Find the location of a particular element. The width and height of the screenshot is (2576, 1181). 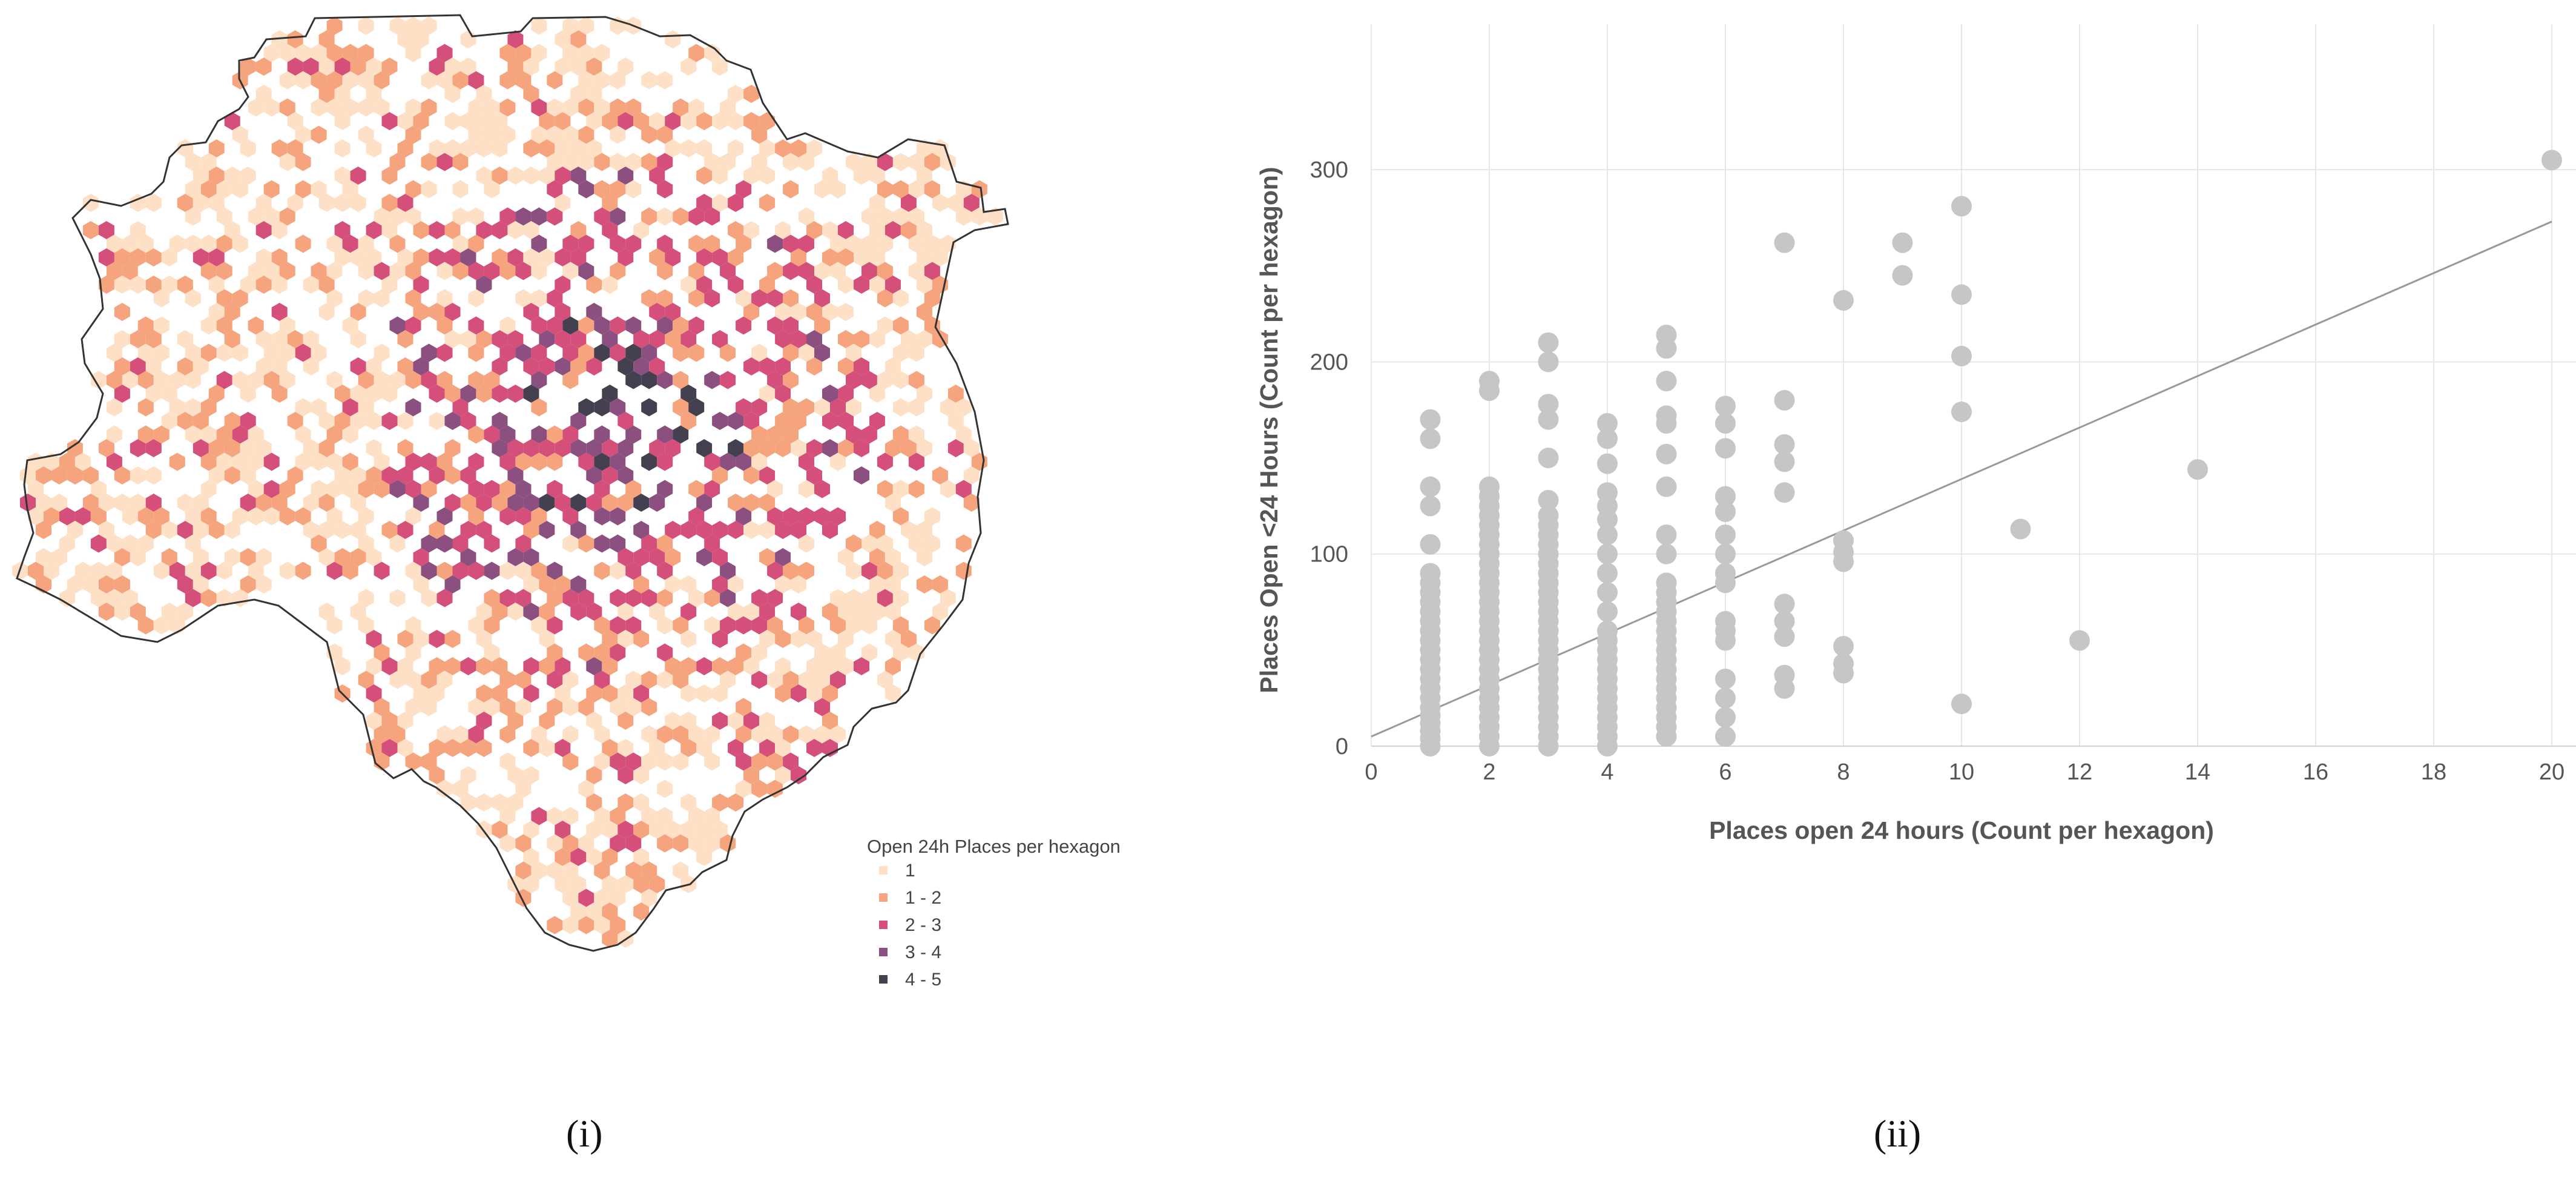

x-tick-label: 16 is located at coordinates (2315, 772).